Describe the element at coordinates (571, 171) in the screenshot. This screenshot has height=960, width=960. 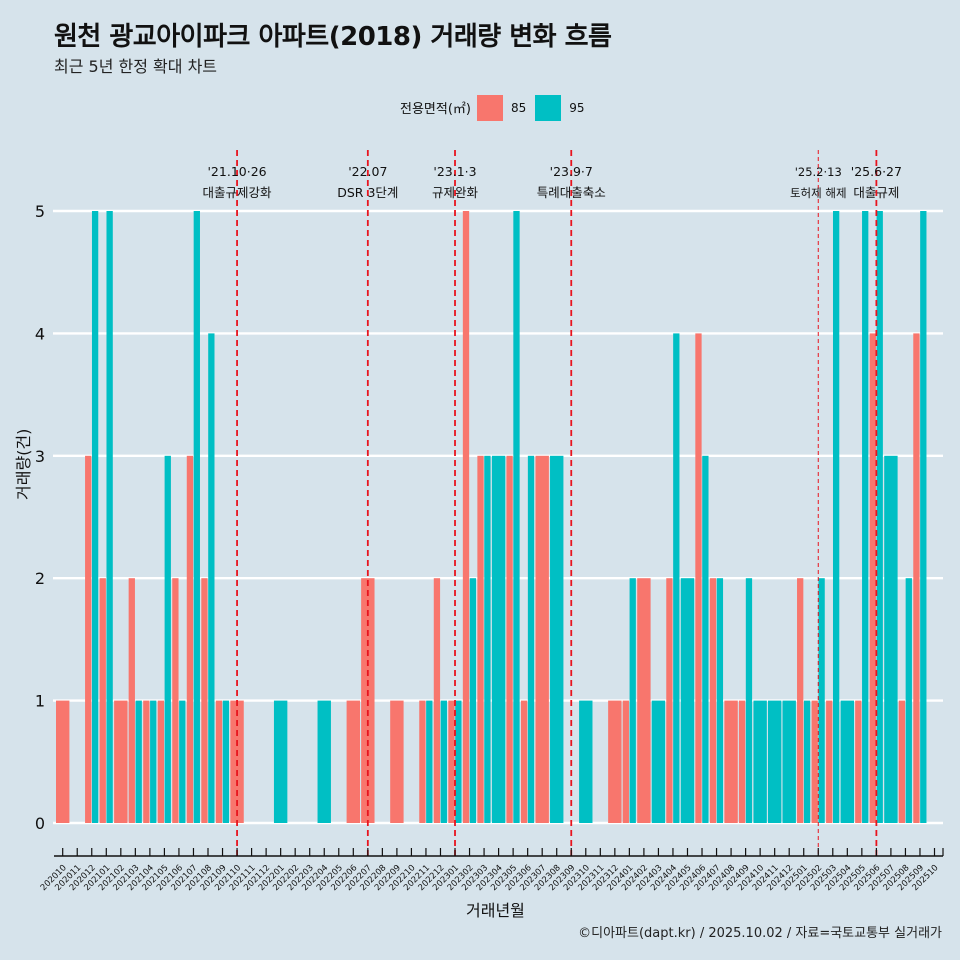
I see `annotation-date: '23.9·7` at that location.